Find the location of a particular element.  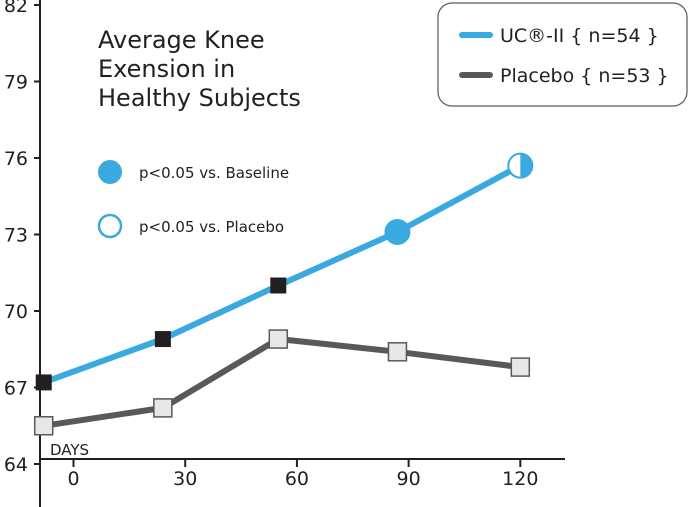

y-tick-label: 76 is located at coordinates (16, 159).